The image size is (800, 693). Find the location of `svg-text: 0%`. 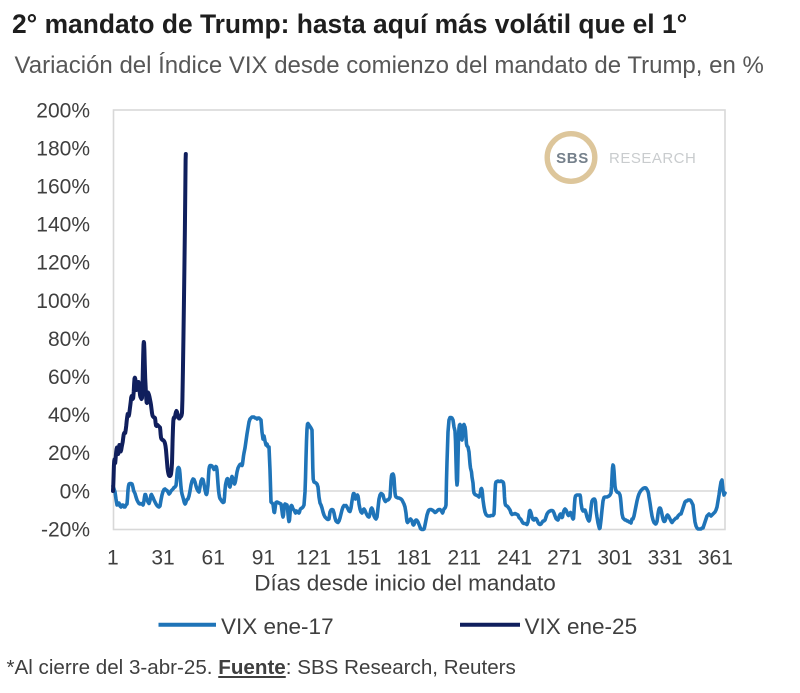

svg-text: 0% is located at coordinates (75, 491).